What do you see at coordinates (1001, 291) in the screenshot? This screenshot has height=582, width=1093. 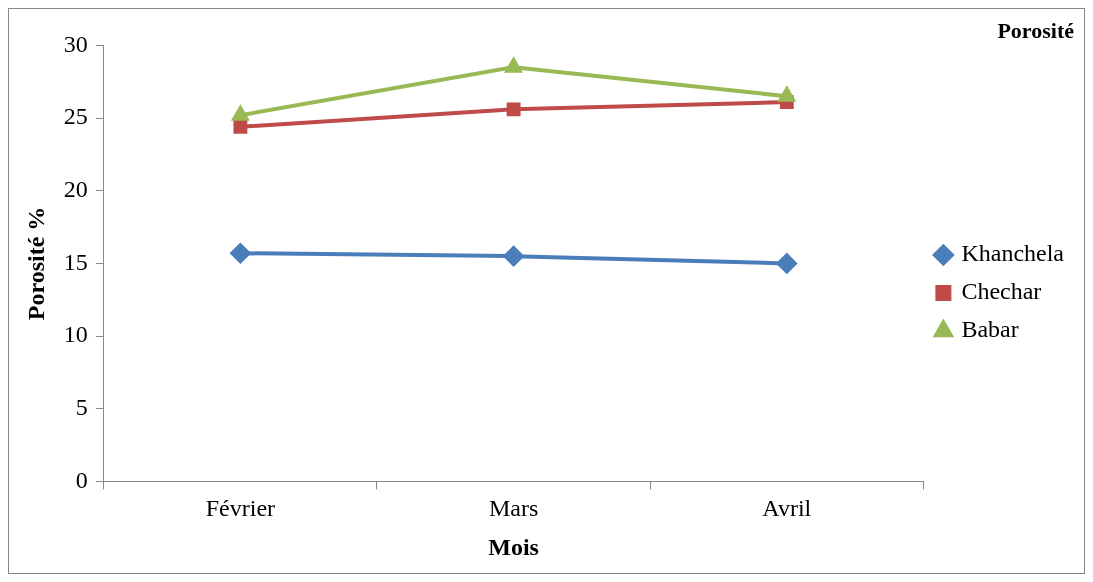 I see `legend-label: Chechar` at bounding box center [1001, 291].